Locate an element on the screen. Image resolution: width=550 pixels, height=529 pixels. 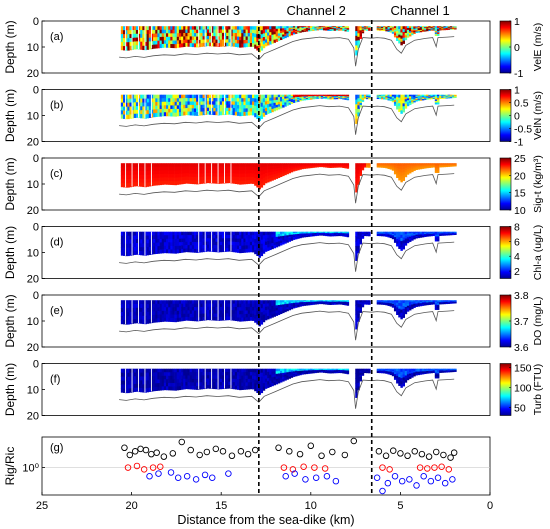
panel-tag: (b) is located at coordinates (56, 106).